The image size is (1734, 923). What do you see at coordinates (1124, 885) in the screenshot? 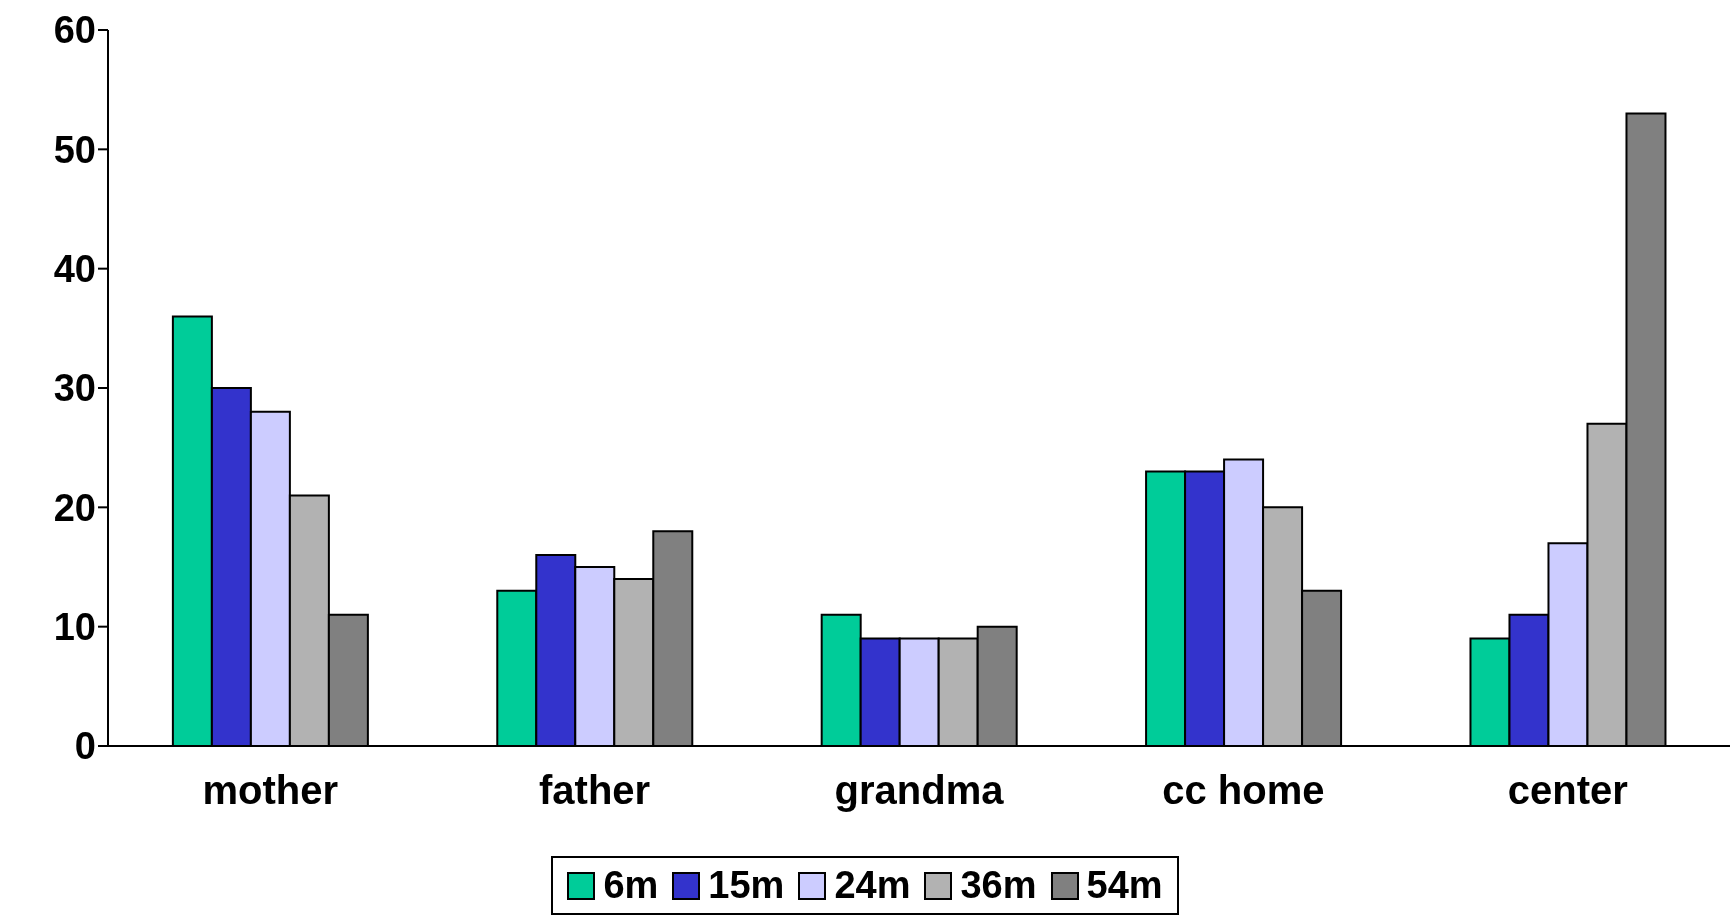
I see `legend-label: 54m` at bounding box center [1124, 885].